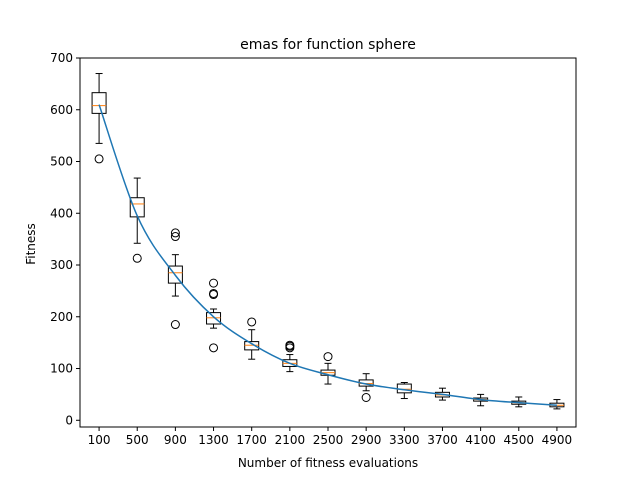 Image resolution: width=640 pixels, height=480 pixels. What do you see at coordinates (61, 110) in the screenshot?
I see `y-tick-label: 600` at bounding box center [61, 110].